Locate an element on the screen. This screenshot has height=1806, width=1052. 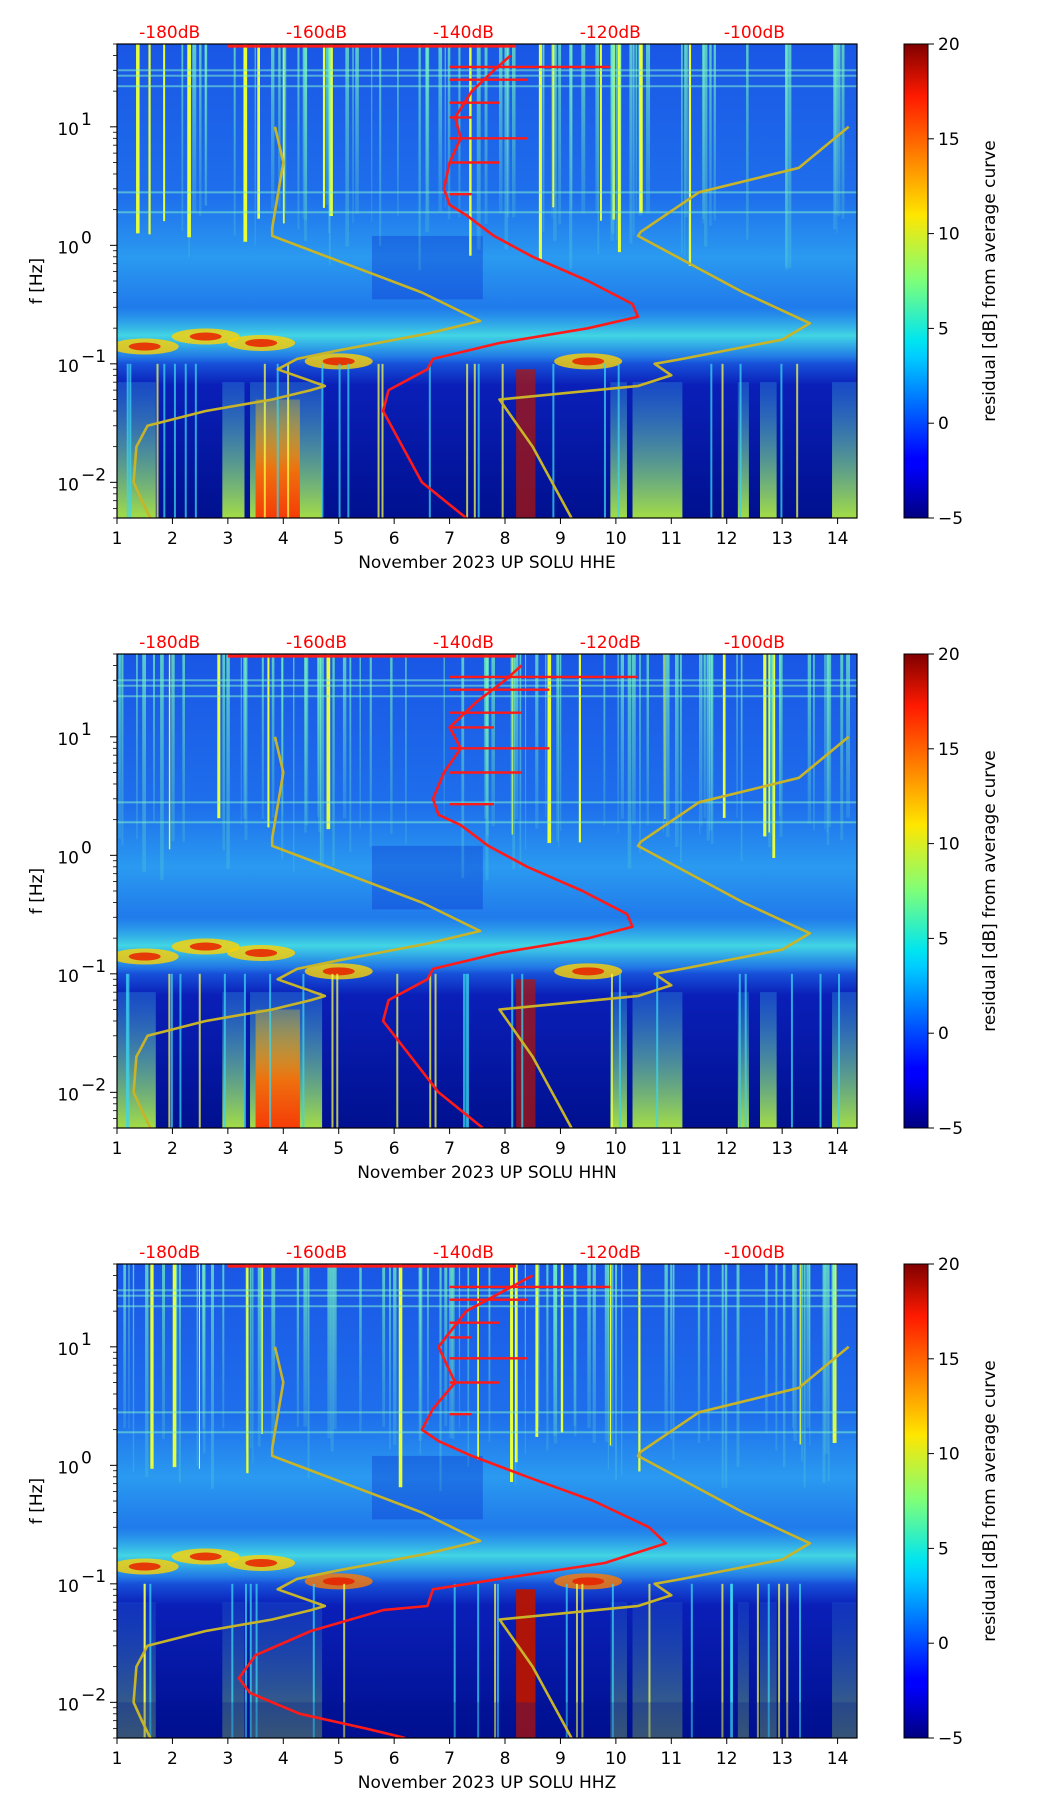
colorbar-tick-label: 10 is located at coordinates (949, 1455).